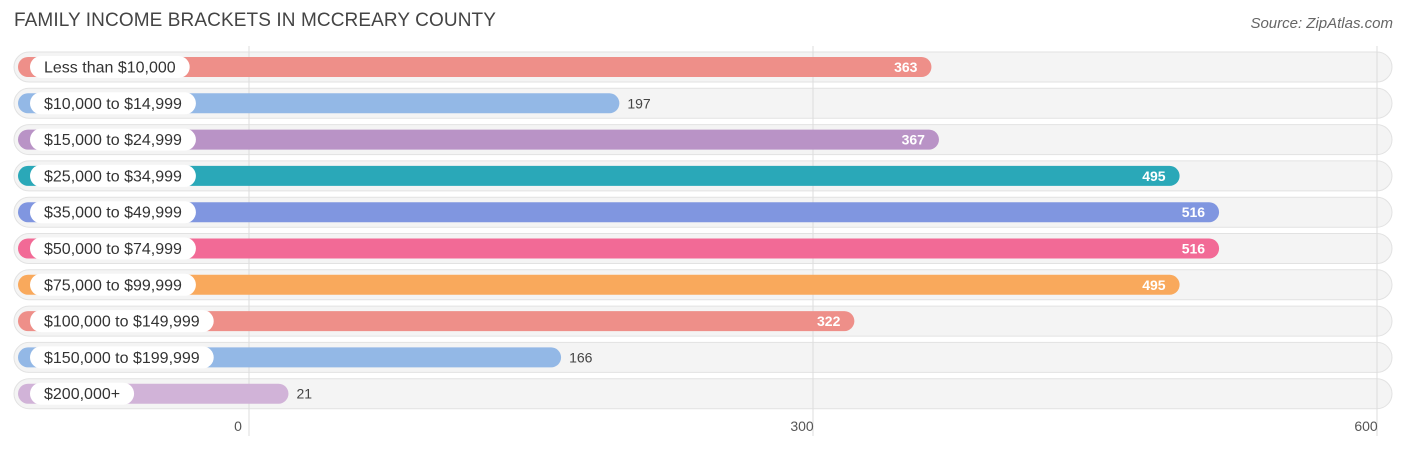 This screenshot has width=1406, height=450. I want to click on category-label: $10,000 to $14,999, so click(113, 104).